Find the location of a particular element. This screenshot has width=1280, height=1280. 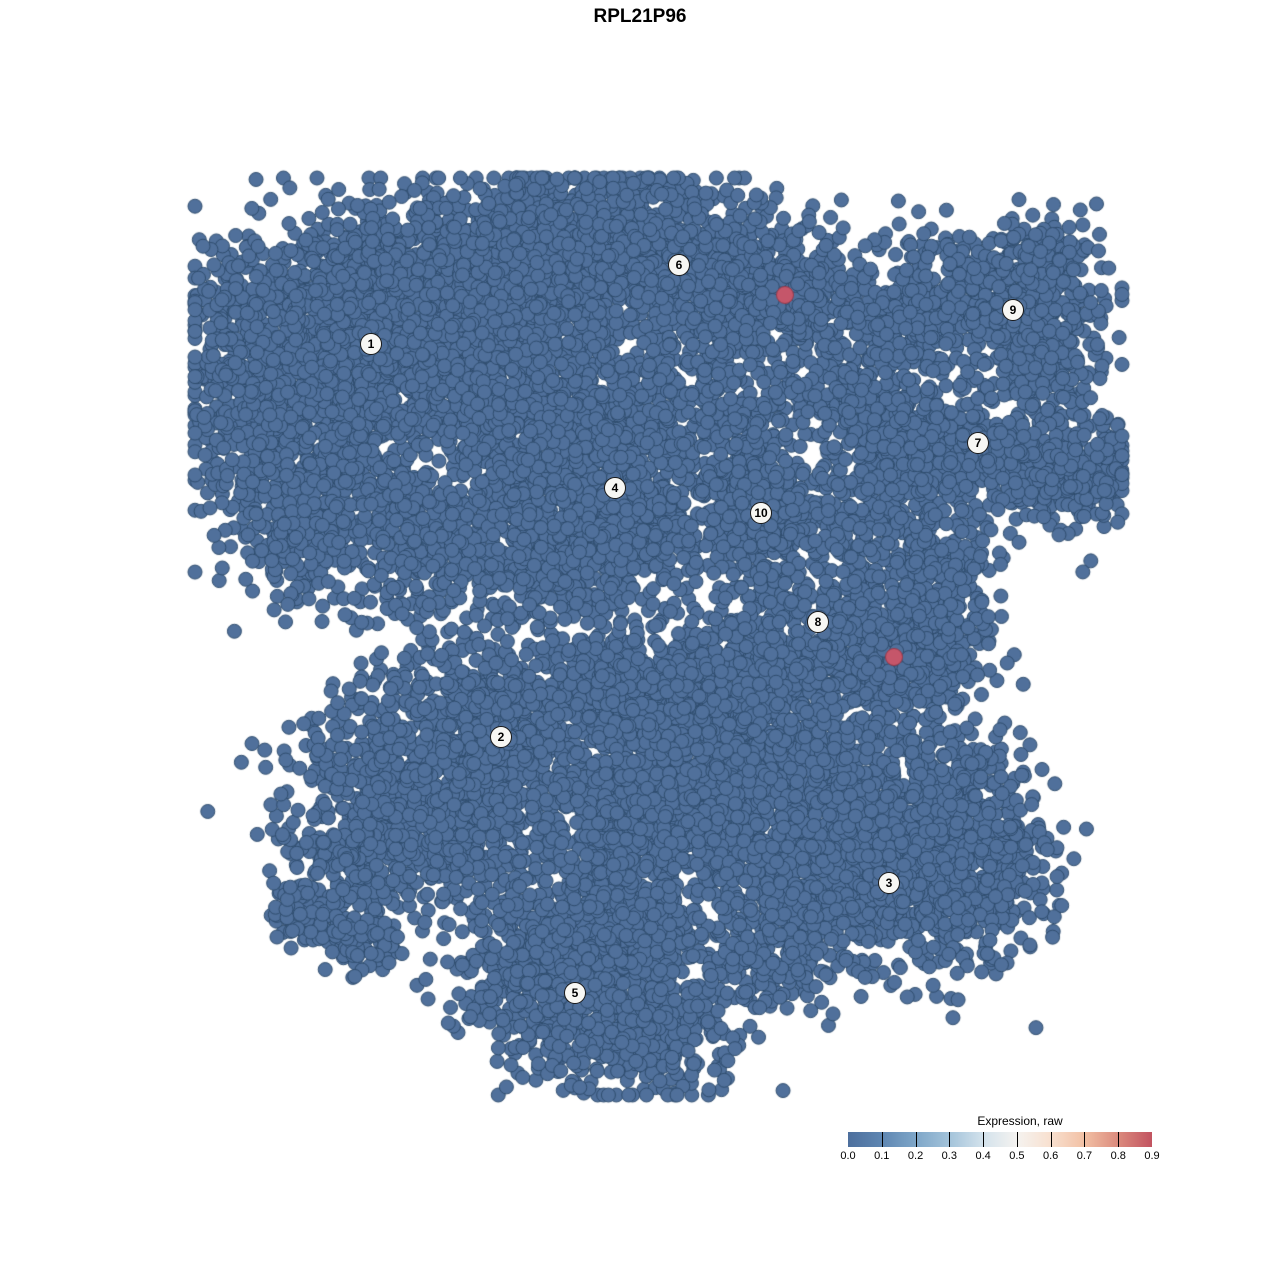

cluster-label-3: 3 is located at coordinates (889, 883).